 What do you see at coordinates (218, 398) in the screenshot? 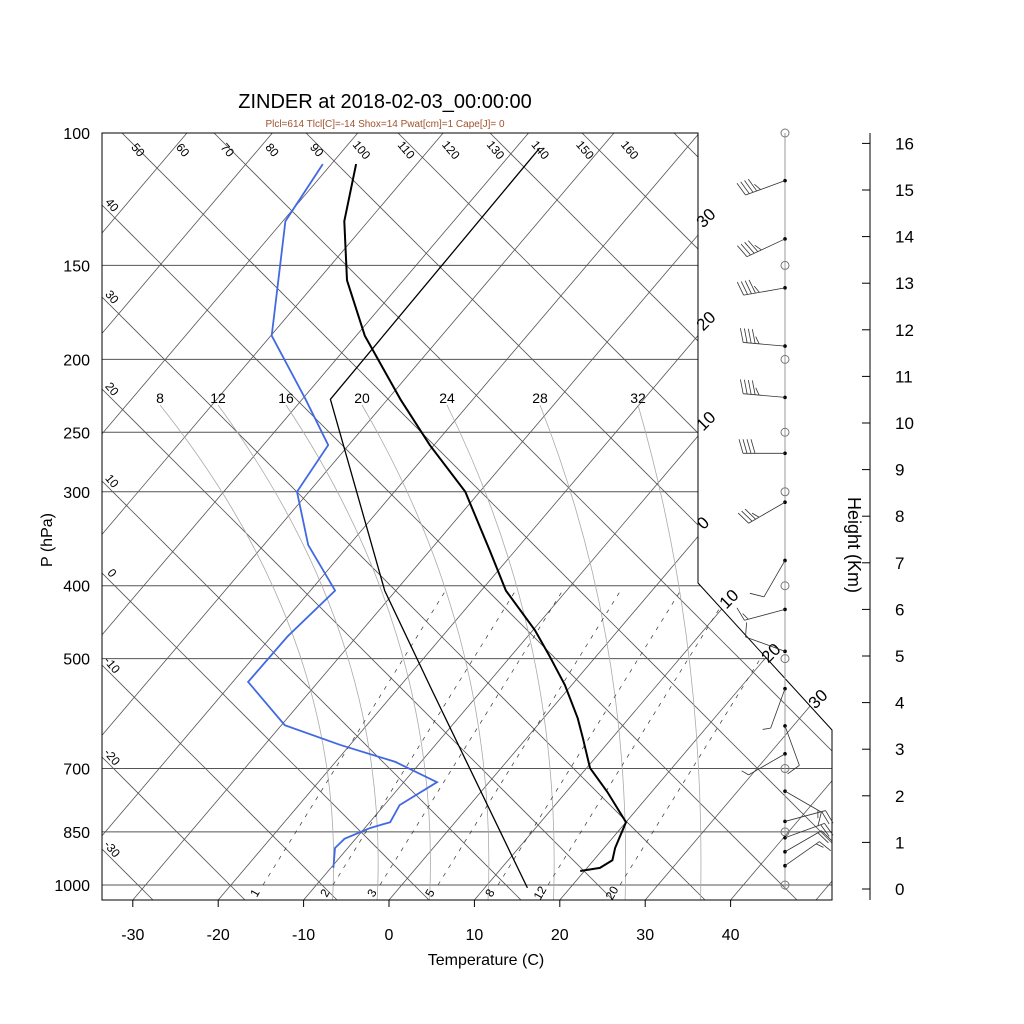
I see `moist-adiabat-label: 12` at bounding box center [218, 398].